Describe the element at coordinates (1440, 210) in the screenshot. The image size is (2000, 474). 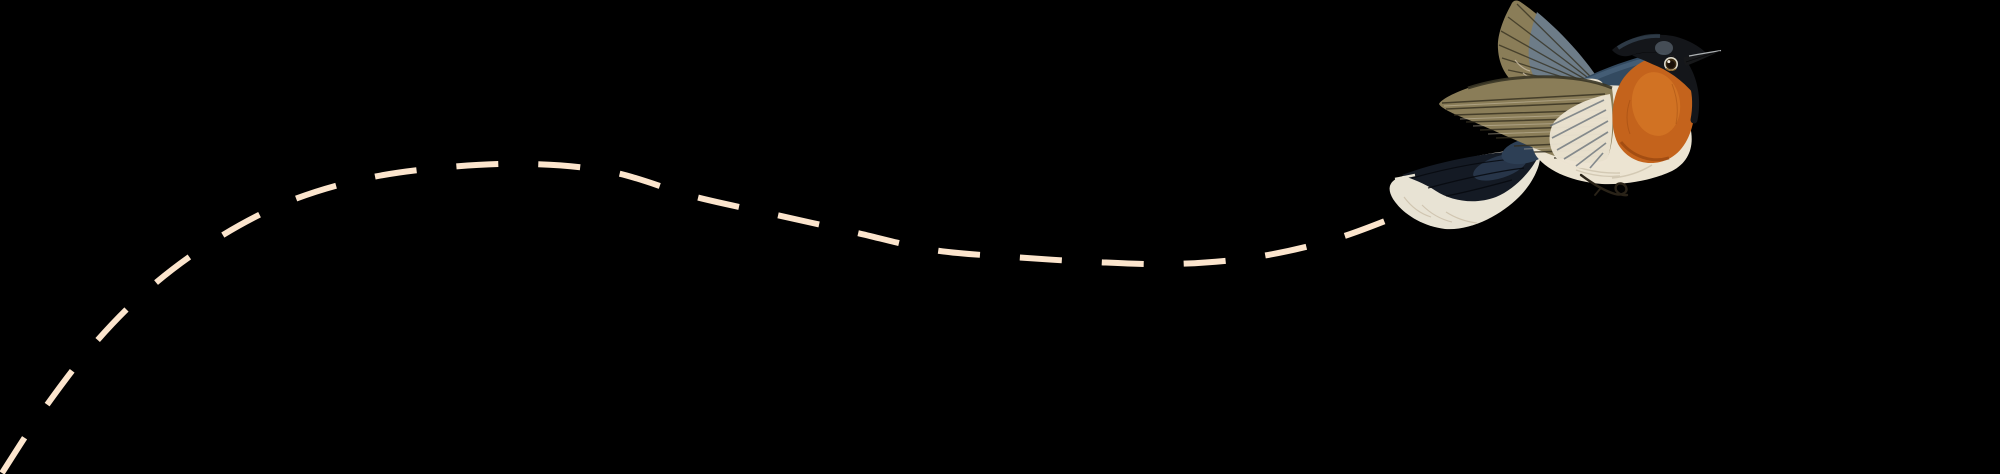
I see `tail-scallop-separators` at that location.